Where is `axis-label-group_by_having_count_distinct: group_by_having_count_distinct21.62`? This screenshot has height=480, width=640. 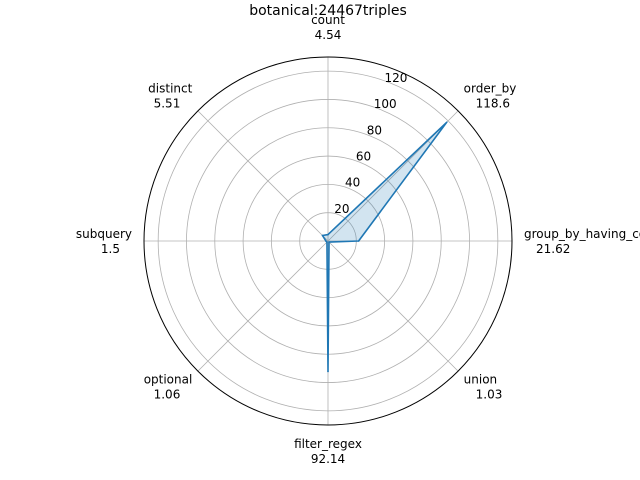
axis-label-group_by_having_count_distinct: group_by_having_count_distinct21.62 is located at coordinates (582, 241).